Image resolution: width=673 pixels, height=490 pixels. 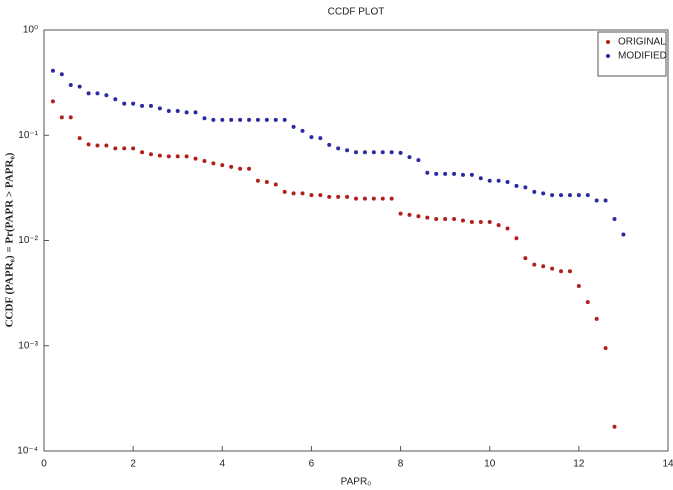 What do you see at coordinates (28, 135) in the screenshot?
I see `y-tick-label: 10⁻¹` at bounding box center [28, 135].